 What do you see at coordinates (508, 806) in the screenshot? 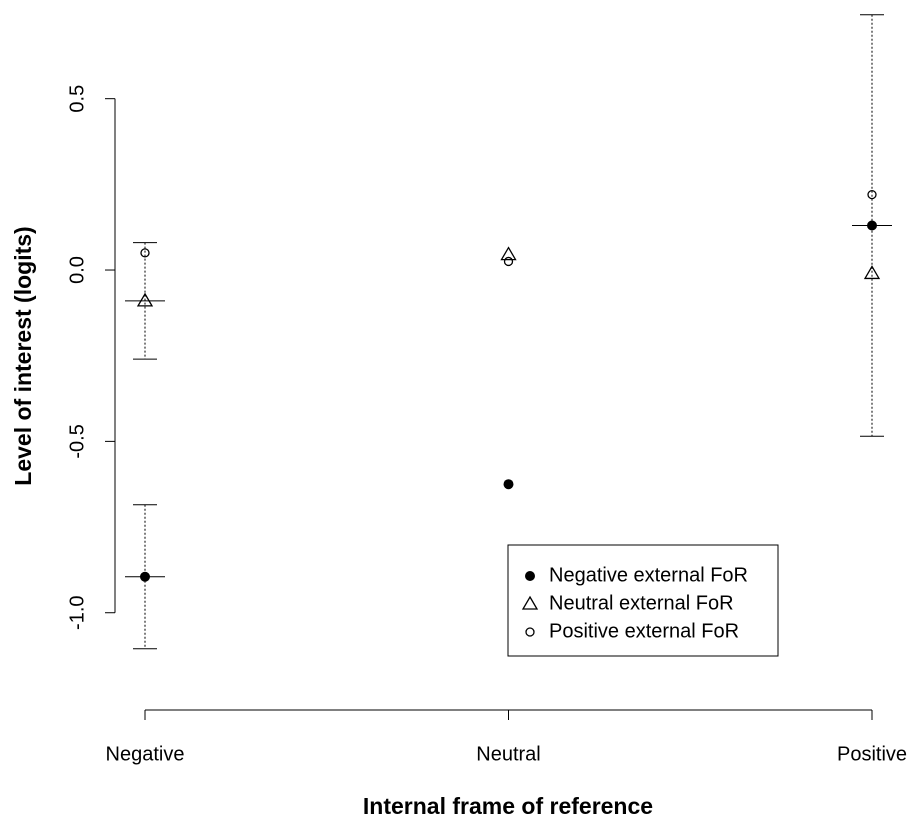
I see `x-axis-title: Internal frame of reference` at bounding box center [508, 806].